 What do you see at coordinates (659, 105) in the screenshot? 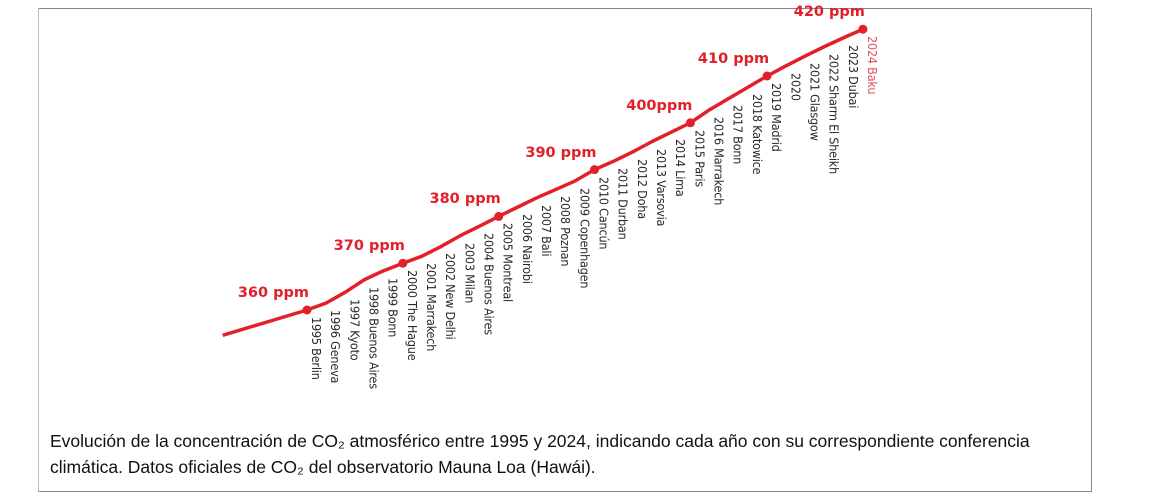
I see `ppm-annotation: 400ppm` at bounding box center [659, 105].